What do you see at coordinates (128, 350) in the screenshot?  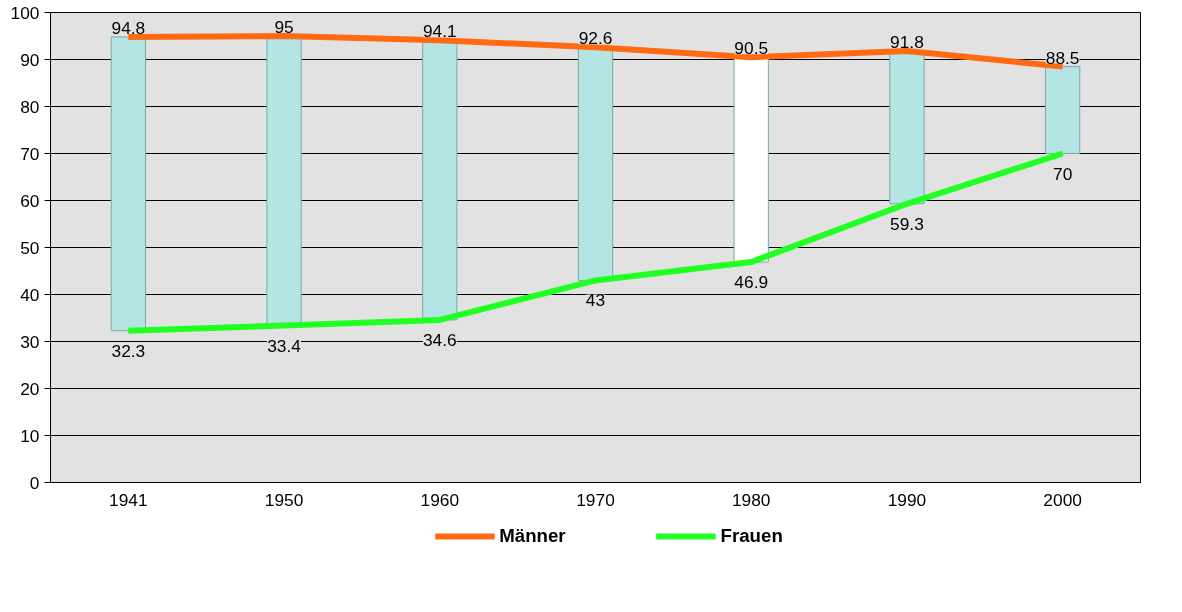 I see `data-label: 32.3` at bounding box center [128, 350].